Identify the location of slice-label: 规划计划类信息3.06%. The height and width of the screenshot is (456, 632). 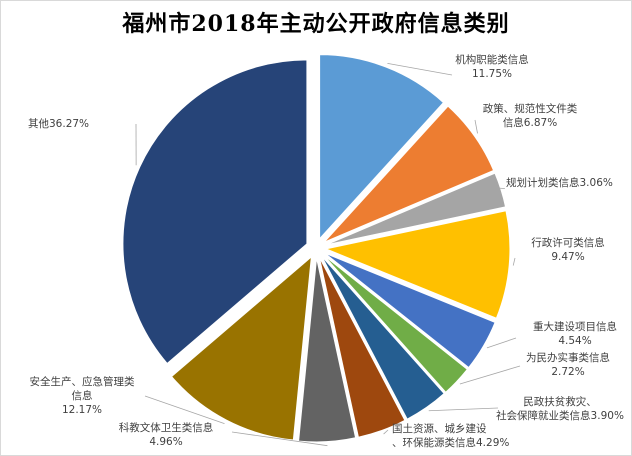
(559, 182).